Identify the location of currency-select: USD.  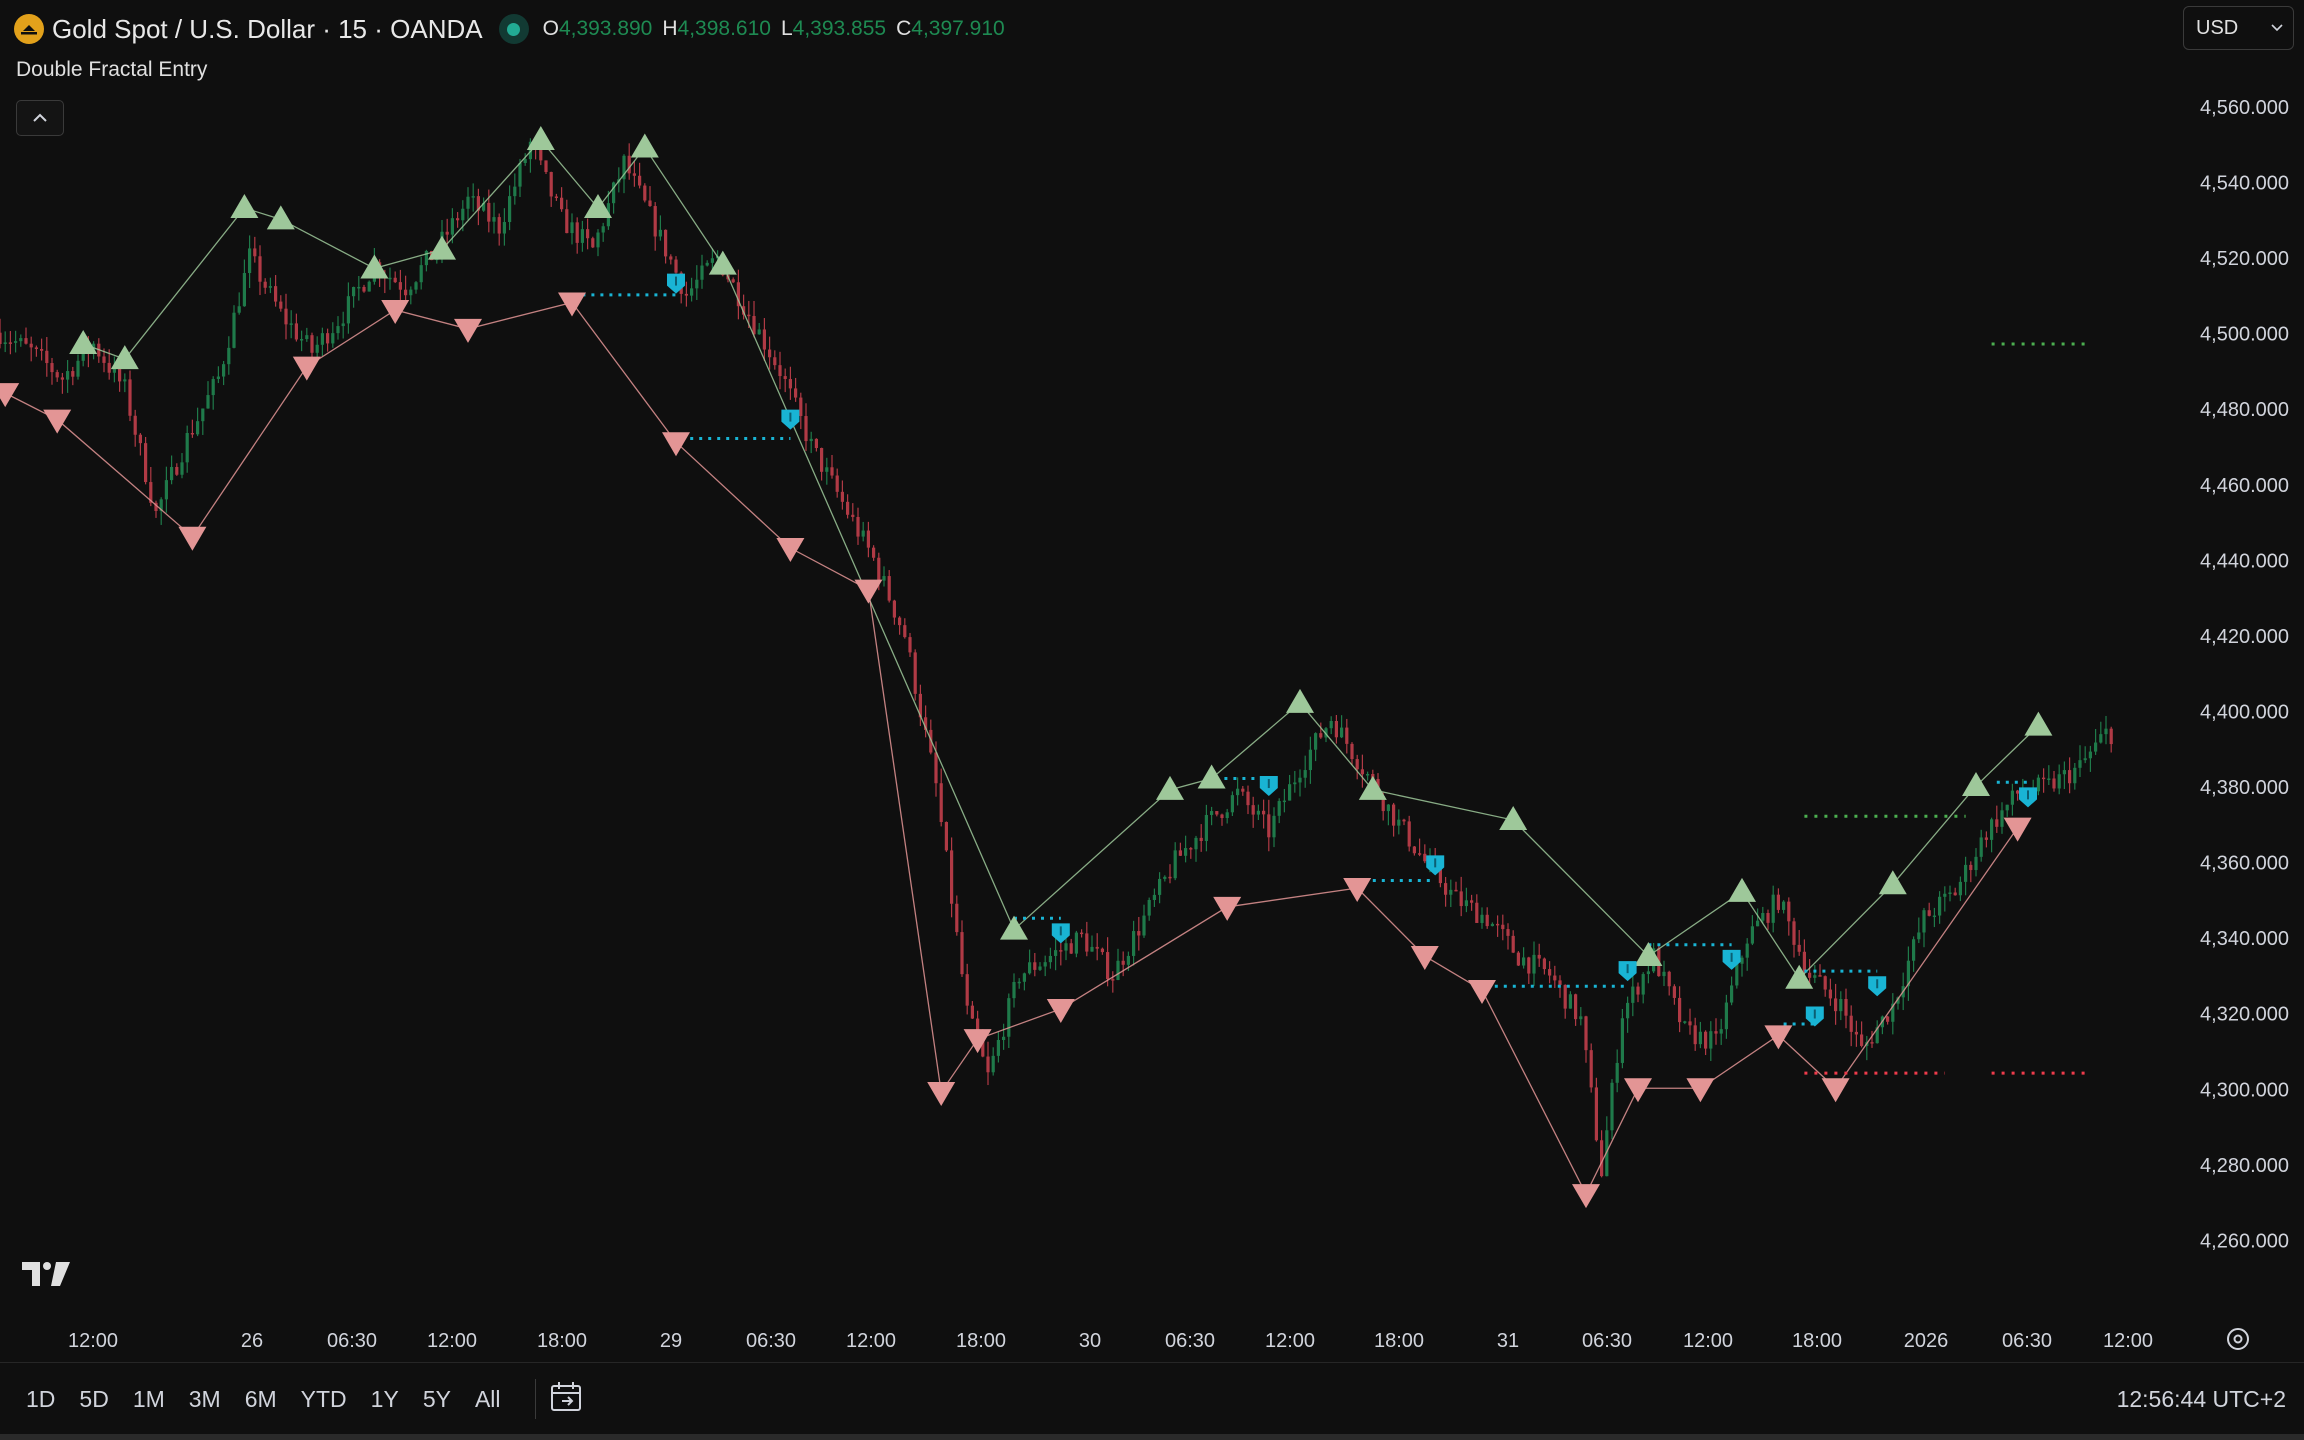
(2238, 28).